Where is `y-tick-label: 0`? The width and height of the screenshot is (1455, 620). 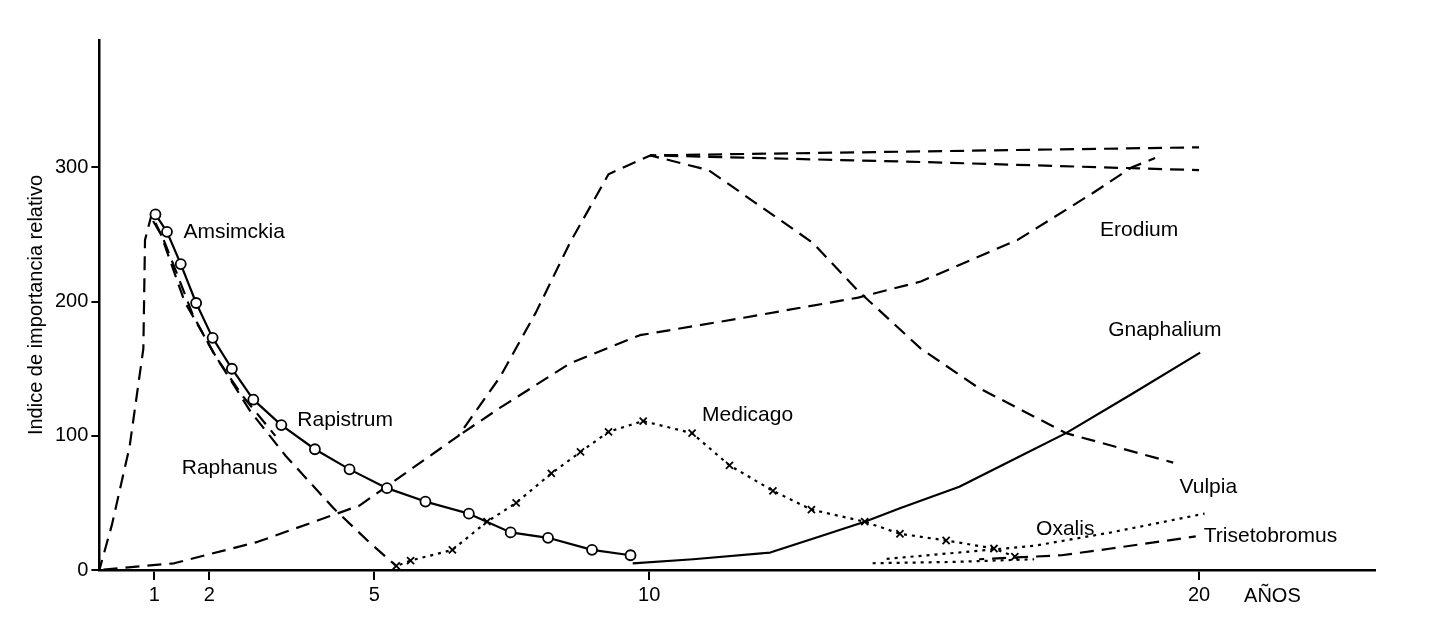 y-tick-label: 0 is located at coordinates (83, 568).